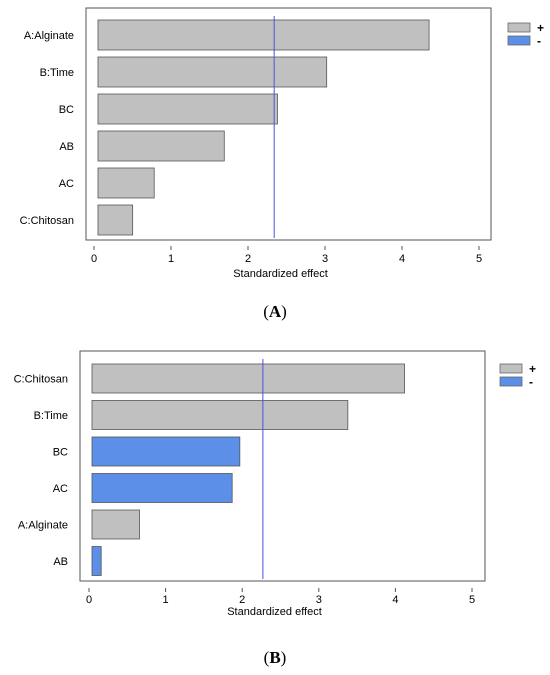 This screenshot has height=675, width=550. I want to click on panel-caption-a: (A), so click(275, 311).